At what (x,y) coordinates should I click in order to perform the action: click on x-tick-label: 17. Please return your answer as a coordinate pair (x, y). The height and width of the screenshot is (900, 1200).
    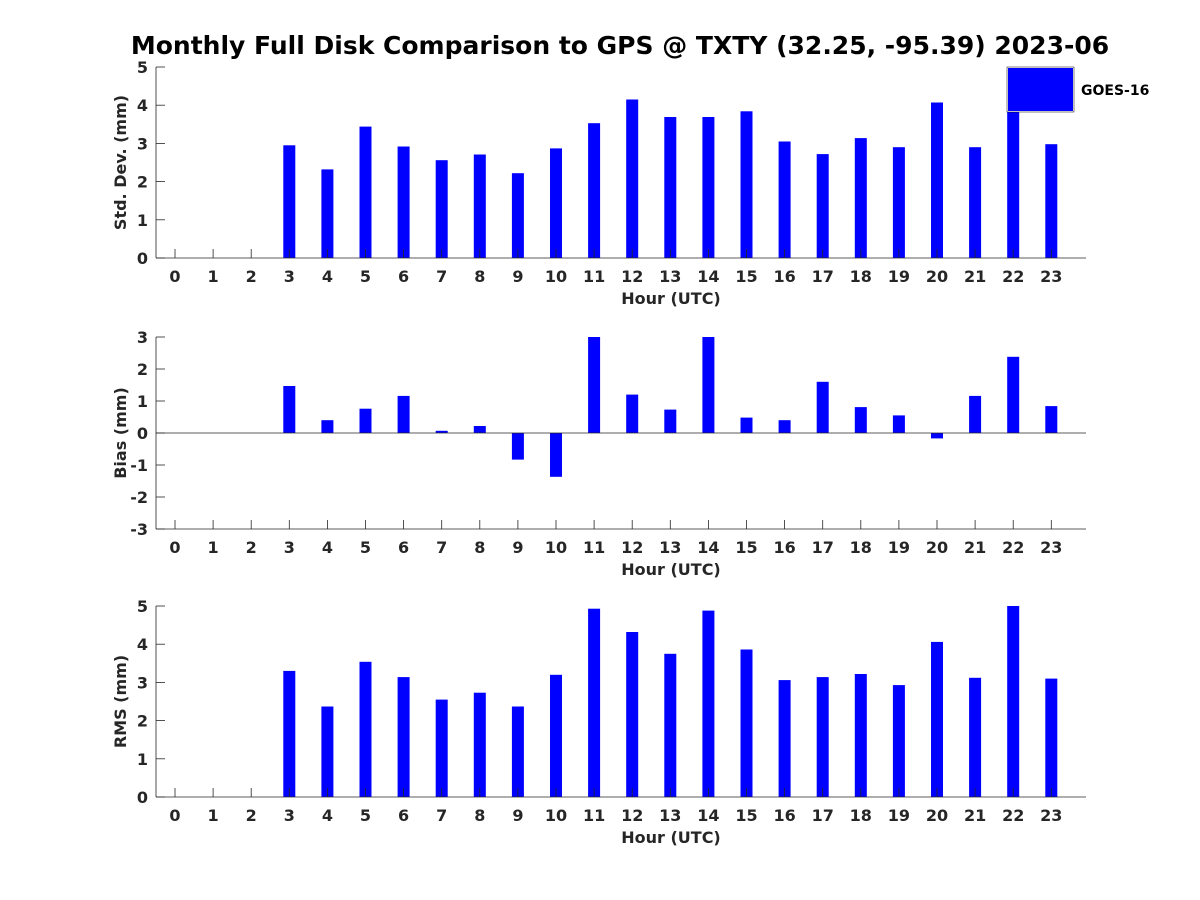
    Looking at the image, I should click on (823, 276).